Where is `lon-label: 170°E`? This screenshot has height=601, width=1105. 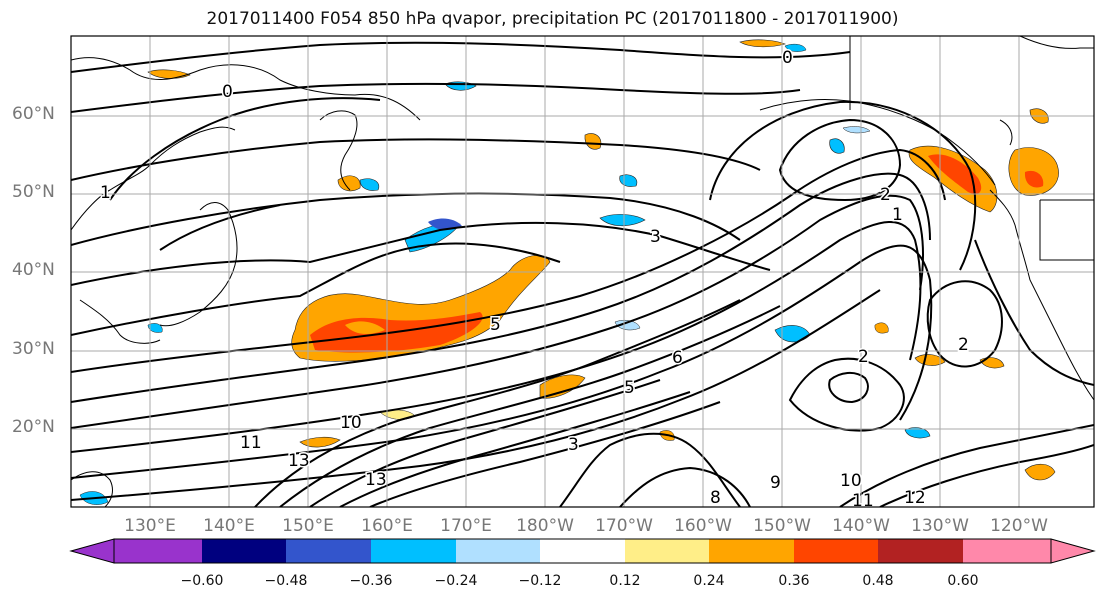 lon-label: 170°E is located at coordinates (466, 526).